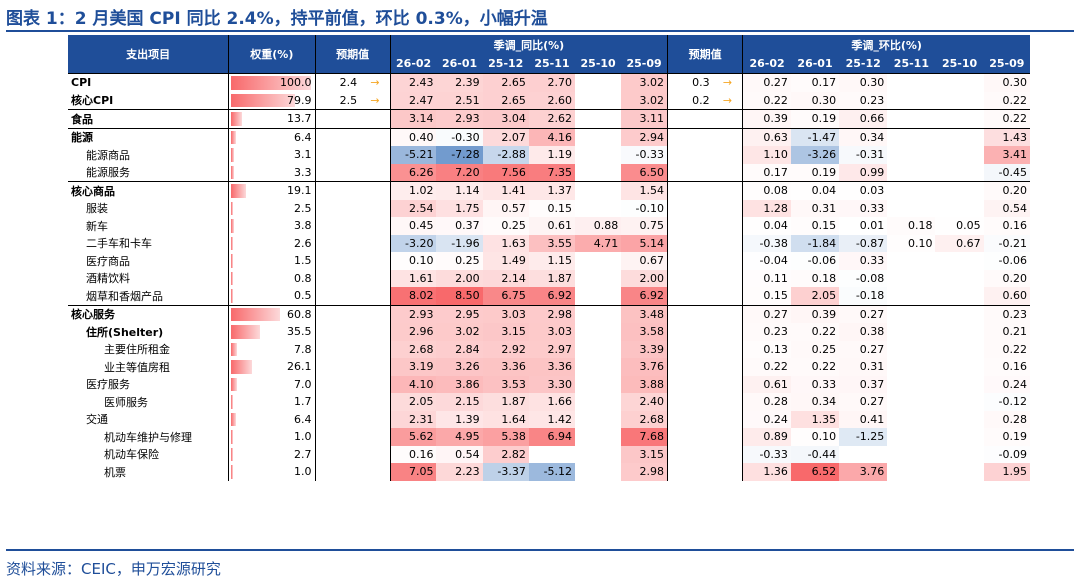  I want to click on yoy-value: 1.02, so click(413, 190).